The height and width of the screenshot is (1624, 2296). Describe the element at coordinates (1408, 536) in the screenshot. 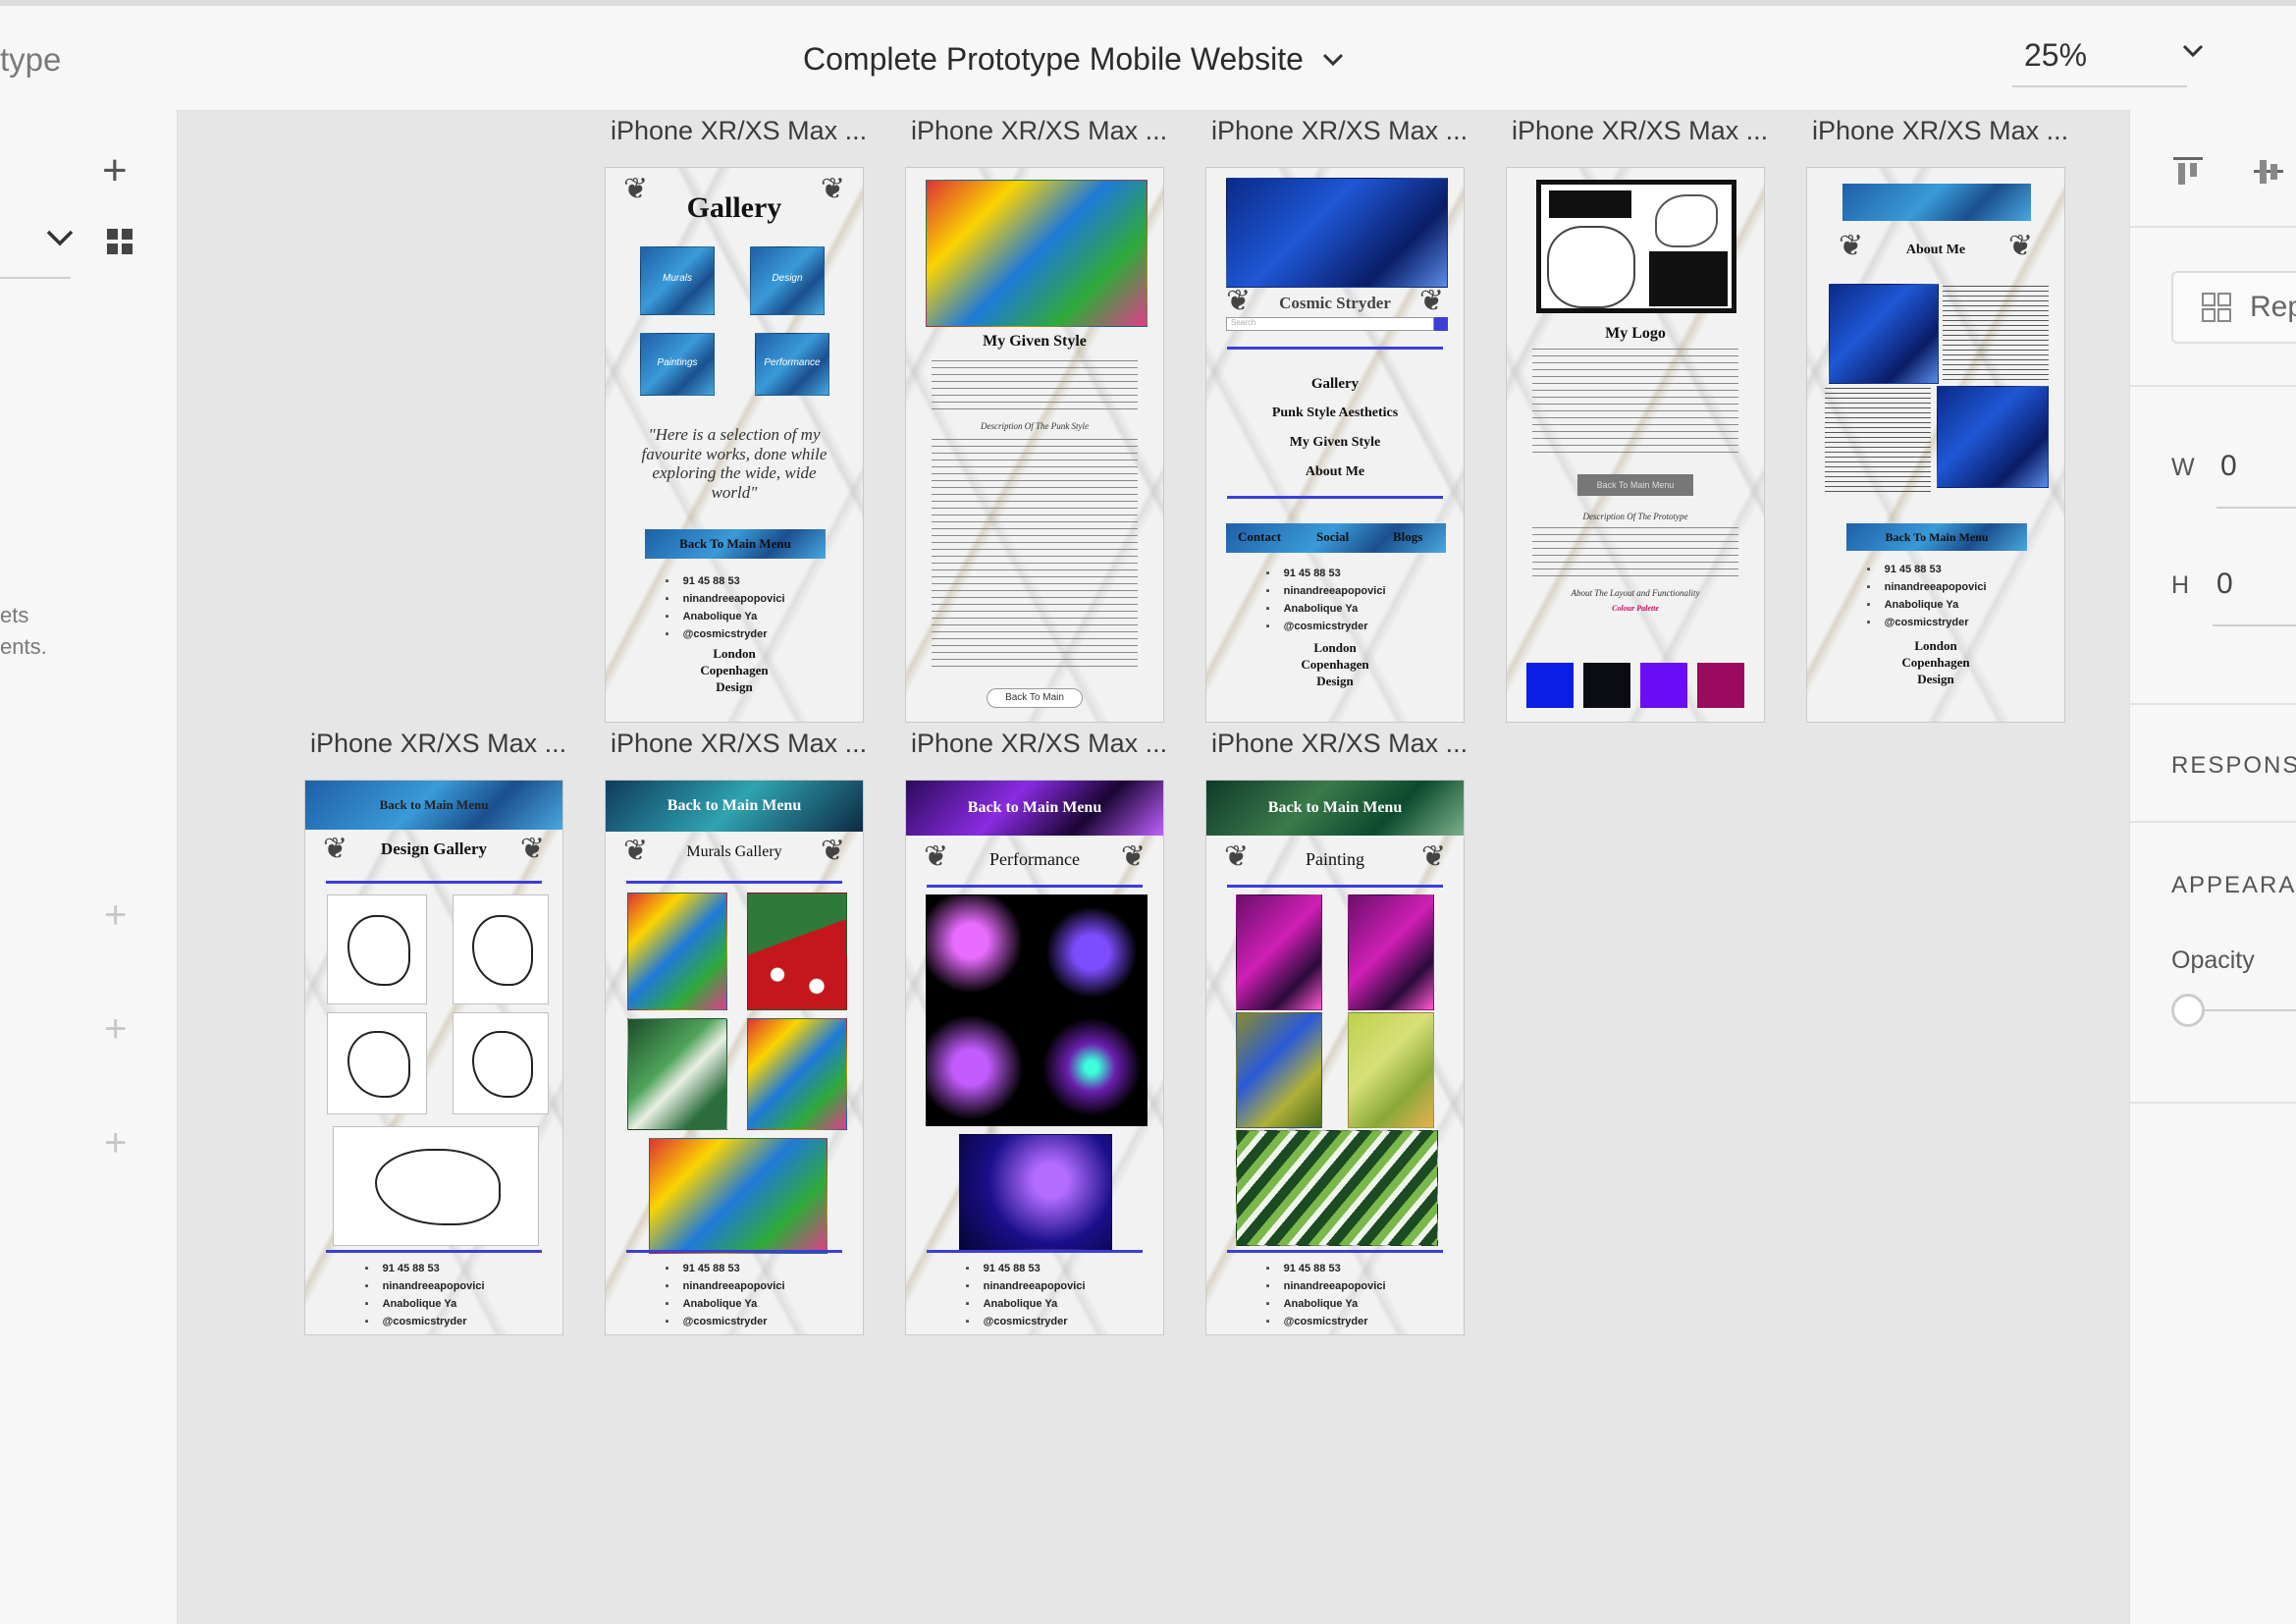

I see `tab-blogs: Blogs` at that location.